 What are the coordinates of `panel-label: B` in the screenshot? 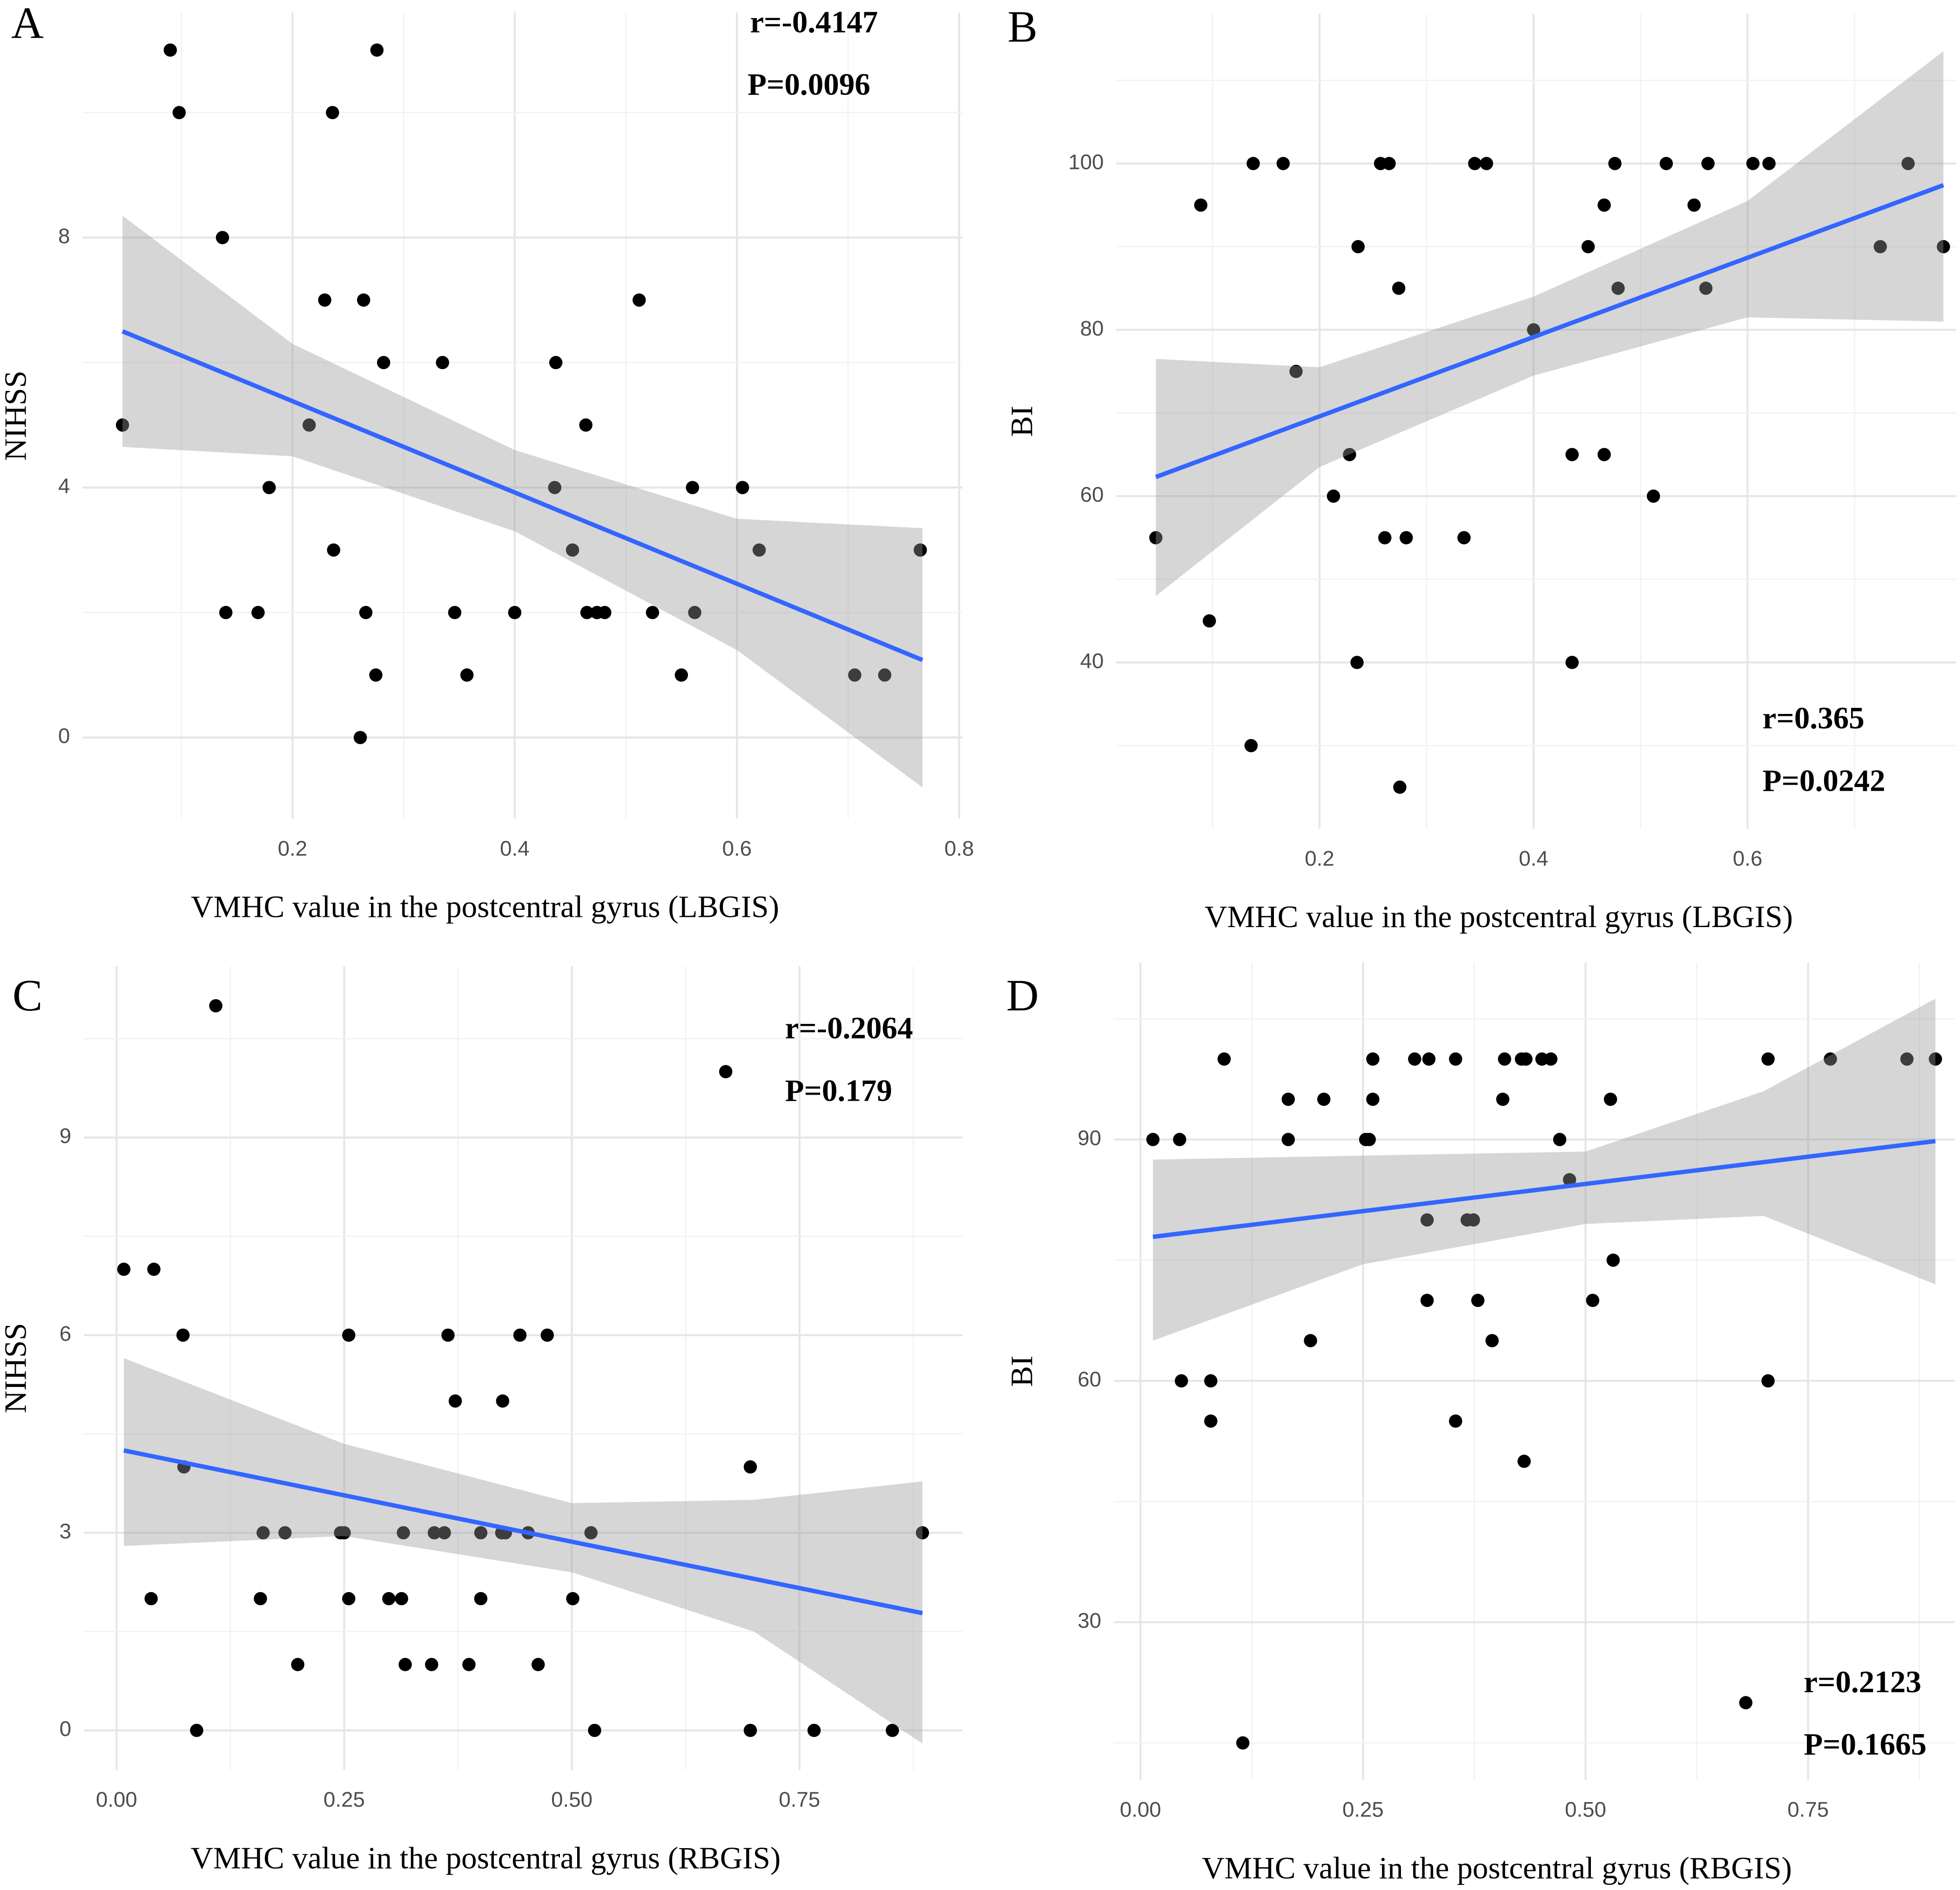 It's located at (1022, 27).